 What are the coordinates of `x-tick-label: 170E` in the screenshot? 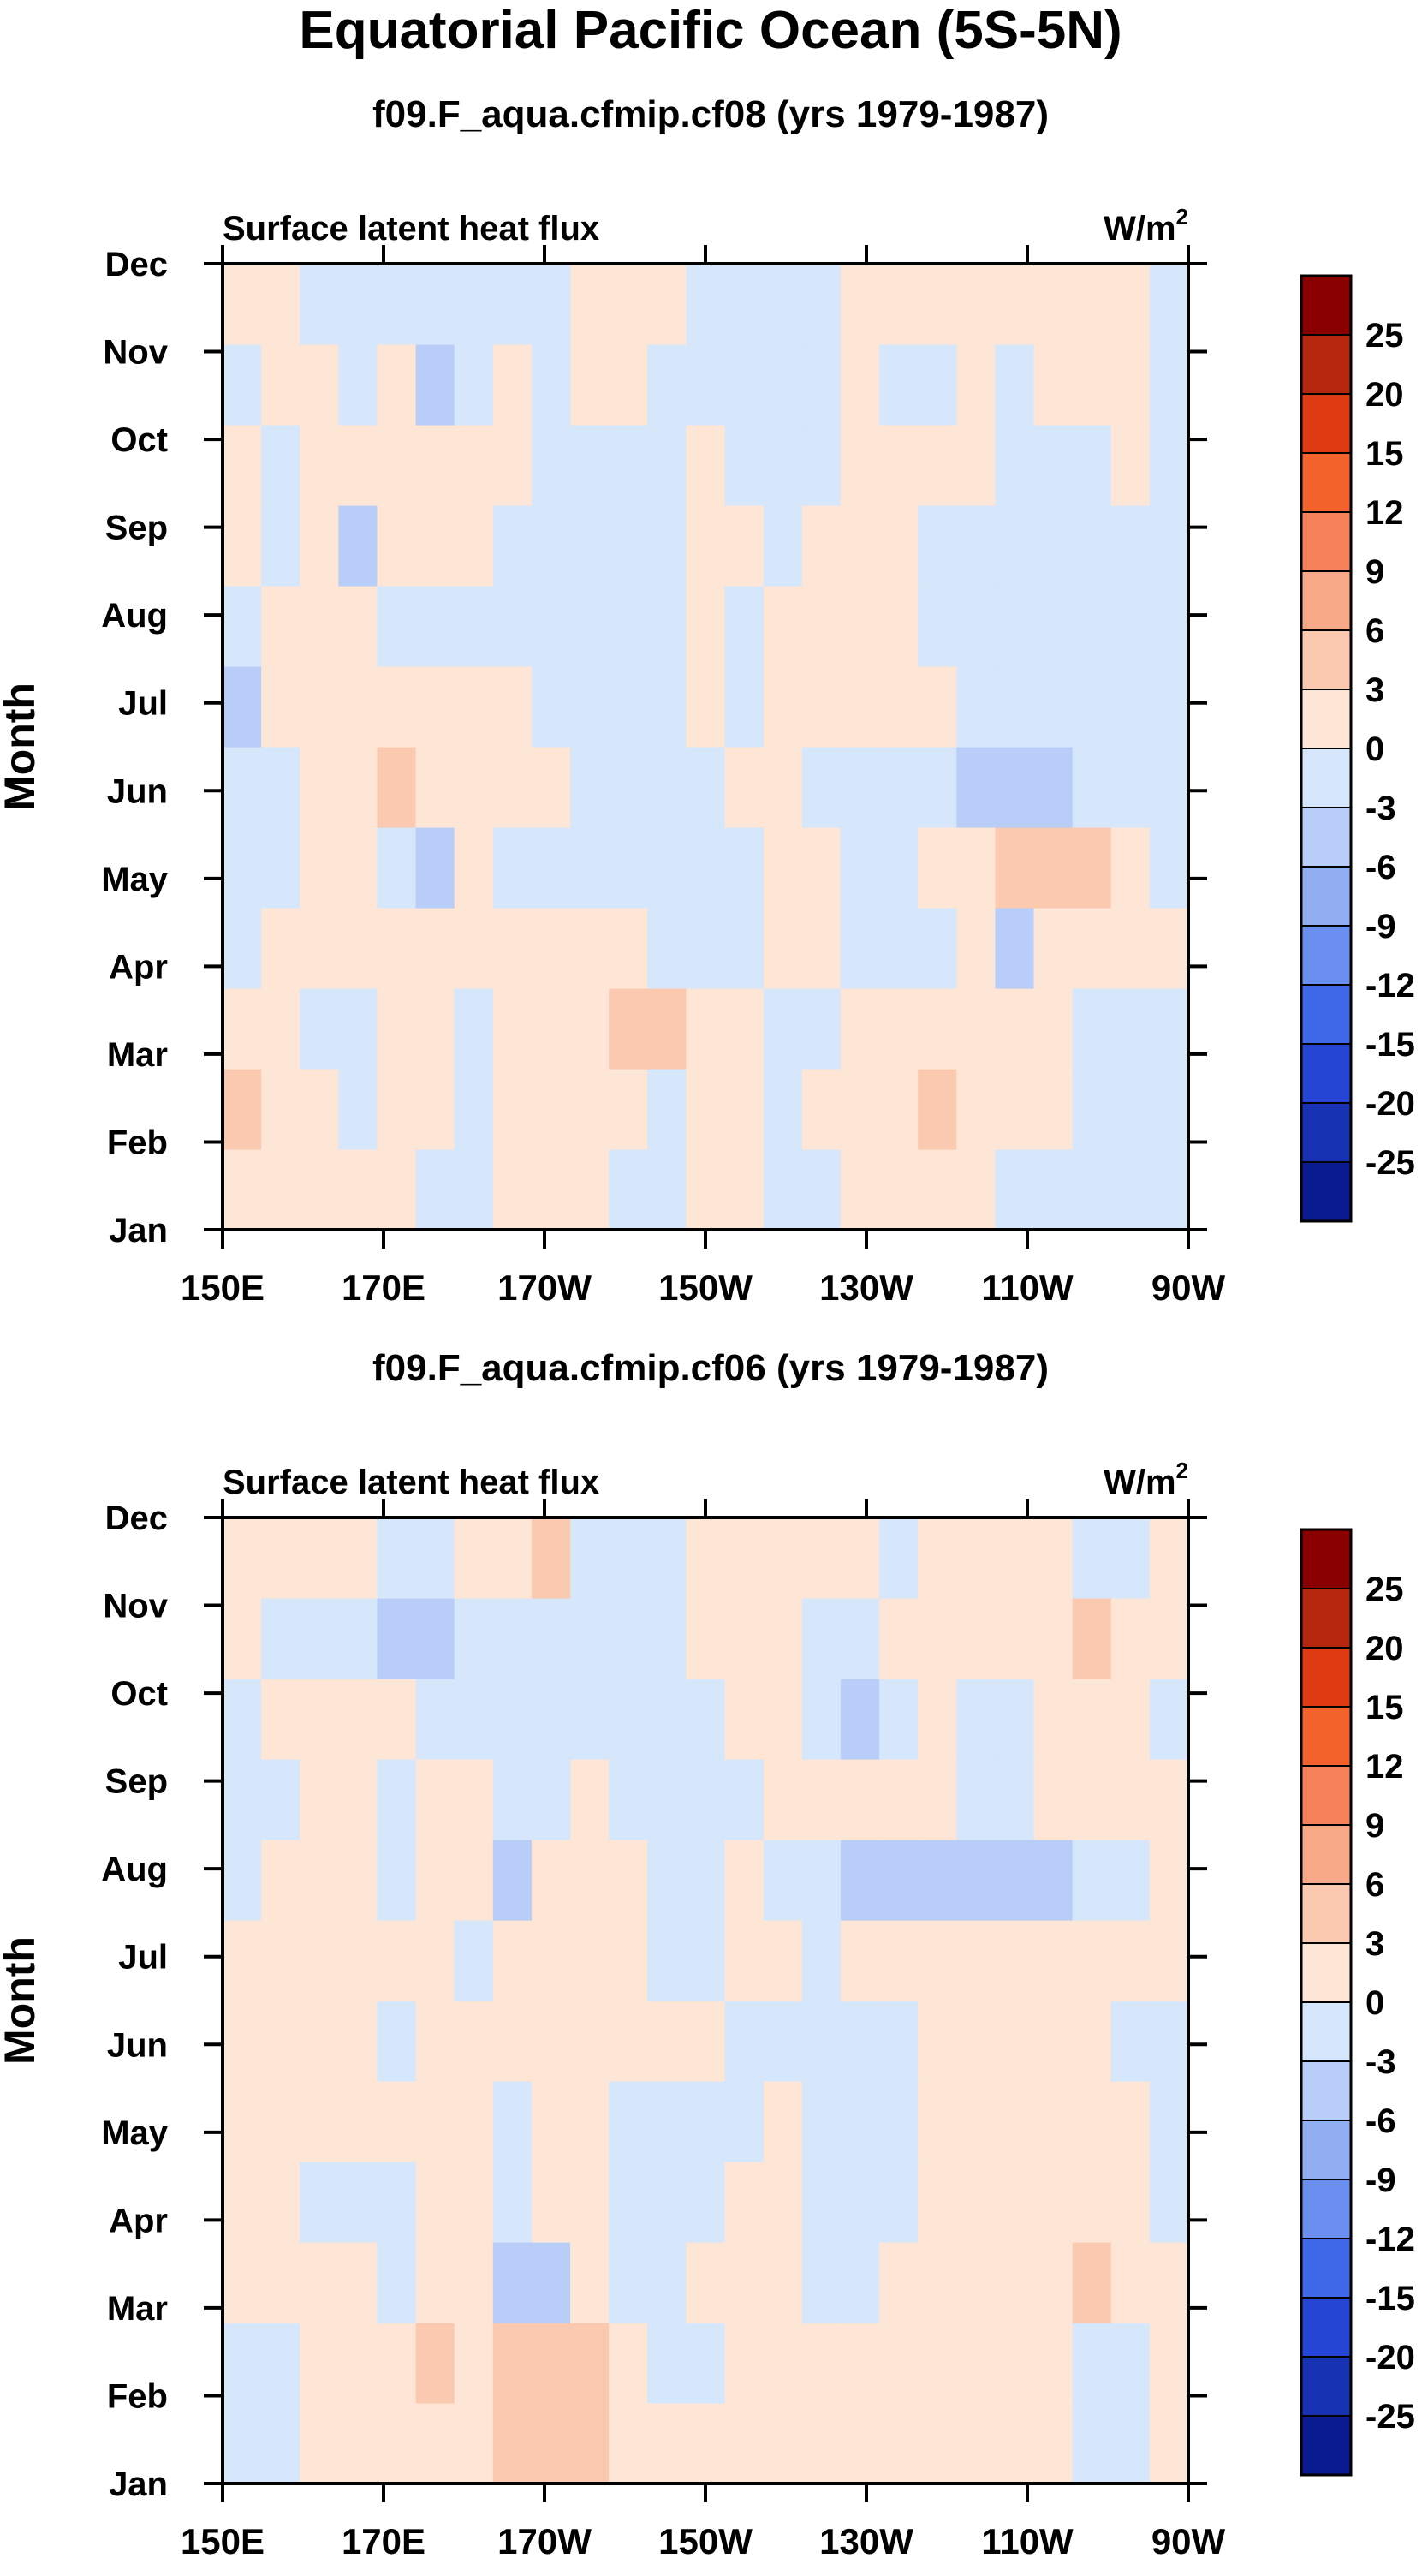 It's located at (383, 1287).